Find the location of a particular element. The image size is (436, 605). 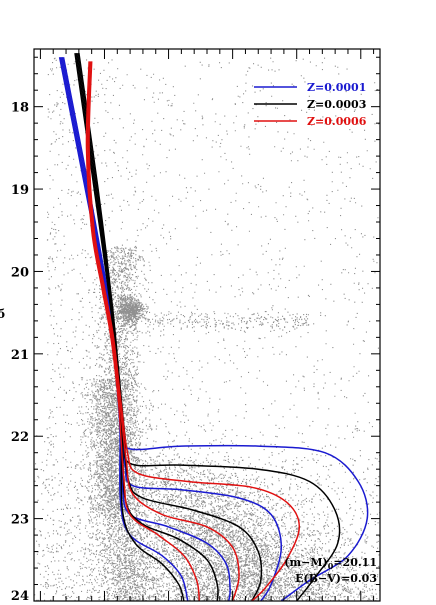

y-tick-label: 24 is located at coordinates (20, 596).